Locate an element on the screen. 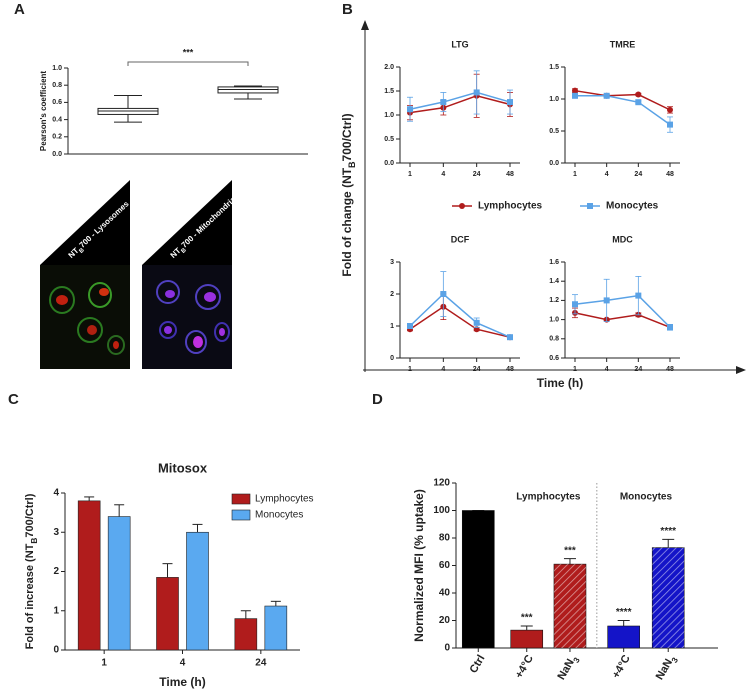 Image resolution: width=753 pixels, height=696 pixels. panel-label: C is located at coordinates (13, 399).